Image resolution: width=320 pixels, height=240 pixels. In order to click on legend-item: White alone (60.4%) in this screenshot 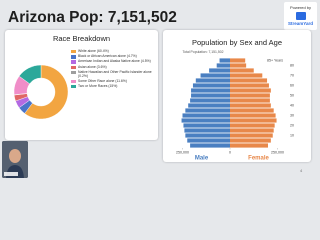, I will do `click(112, 51)`.